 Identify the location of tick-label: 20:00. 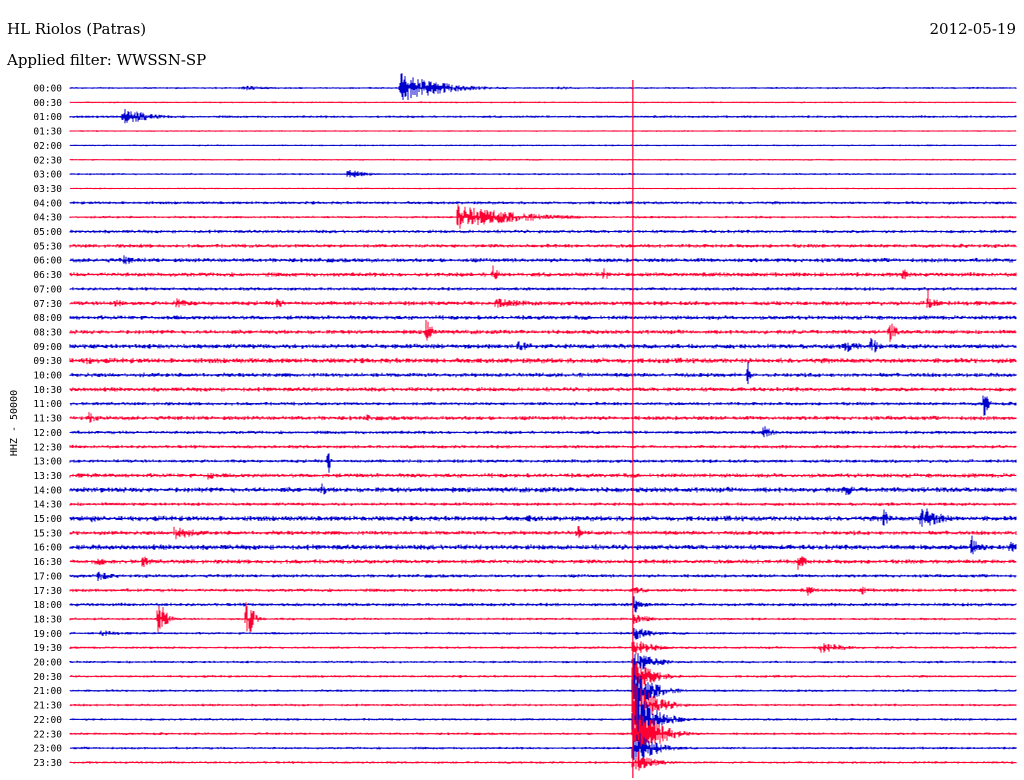
(47, 663).